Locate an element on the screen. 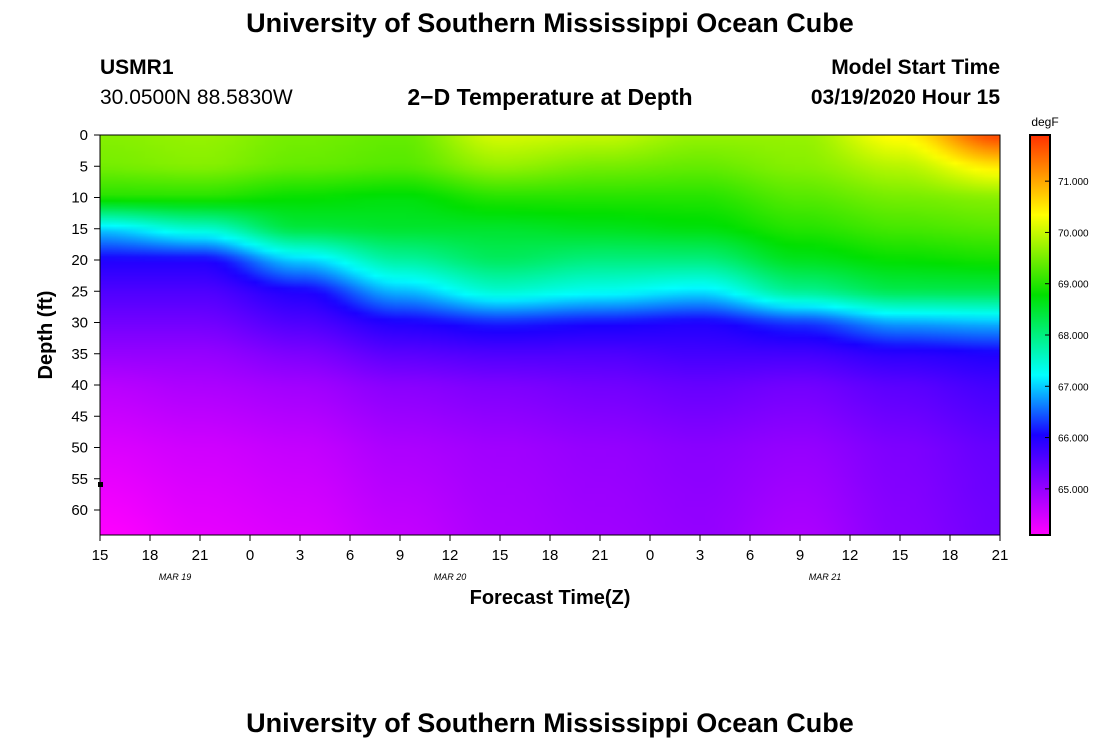  x-date-label: MAR 20 is located at coordinates (450, 577).